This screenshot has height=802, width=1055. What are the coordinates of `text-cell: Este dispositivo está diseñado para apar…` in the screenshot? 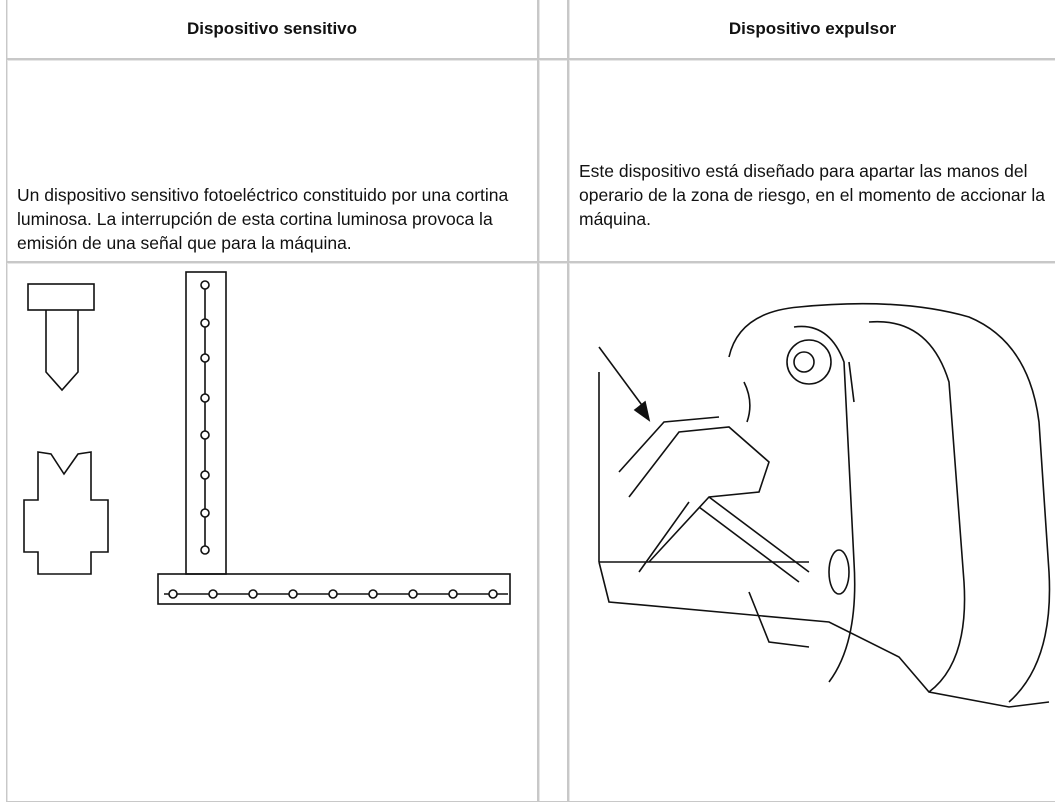 It's located at (811, 160).